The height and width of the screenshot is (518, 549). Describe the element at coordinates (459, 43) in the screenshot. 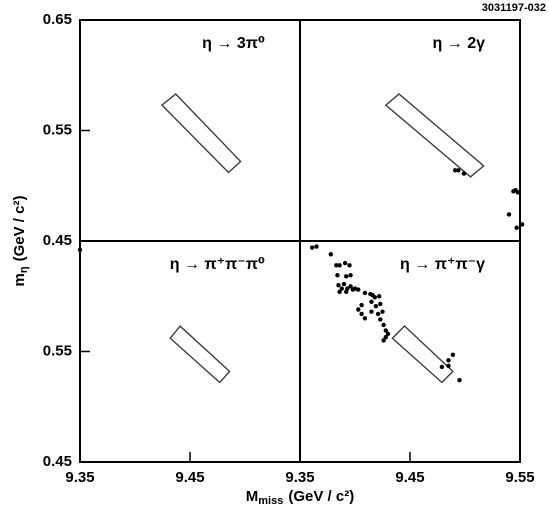

I see `panel-title: η → 2γ` at that location.